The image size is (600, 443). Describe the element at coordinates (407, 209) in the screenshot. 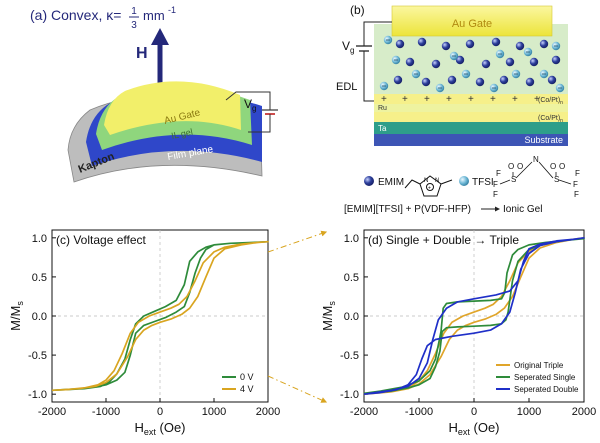

I see `gel-recipe-text: [EMIM][TFSI] + P(VDF-HFP)` at that location.